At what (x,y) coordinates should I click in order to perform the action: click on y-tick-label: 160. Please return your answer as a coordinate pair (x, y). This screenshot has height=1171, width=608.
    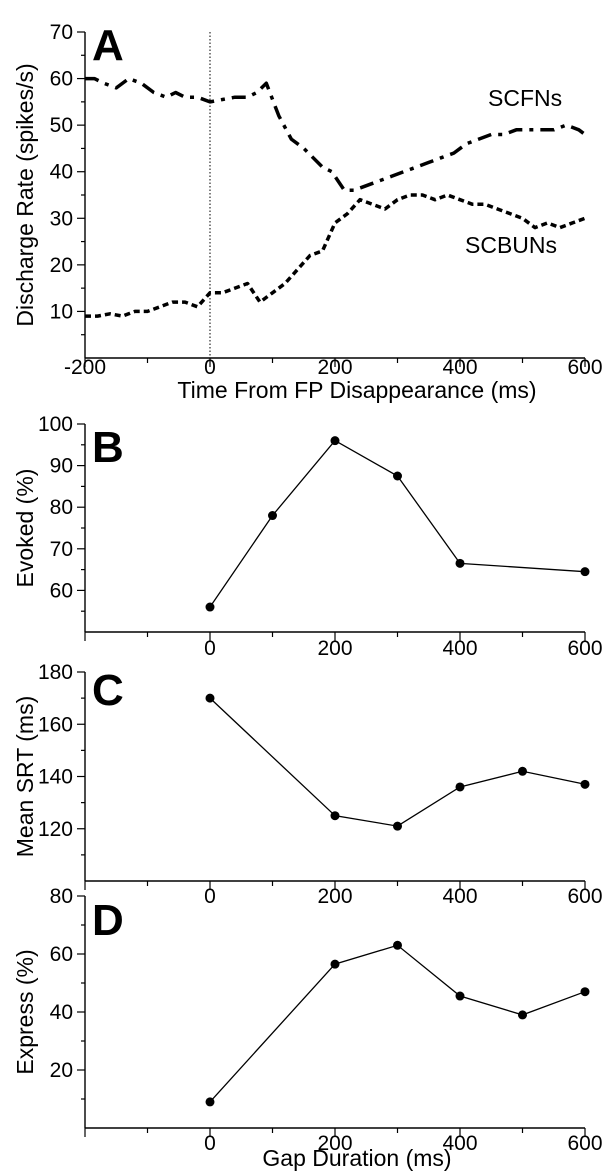
    Looking at the image, I should click on (55, 724).